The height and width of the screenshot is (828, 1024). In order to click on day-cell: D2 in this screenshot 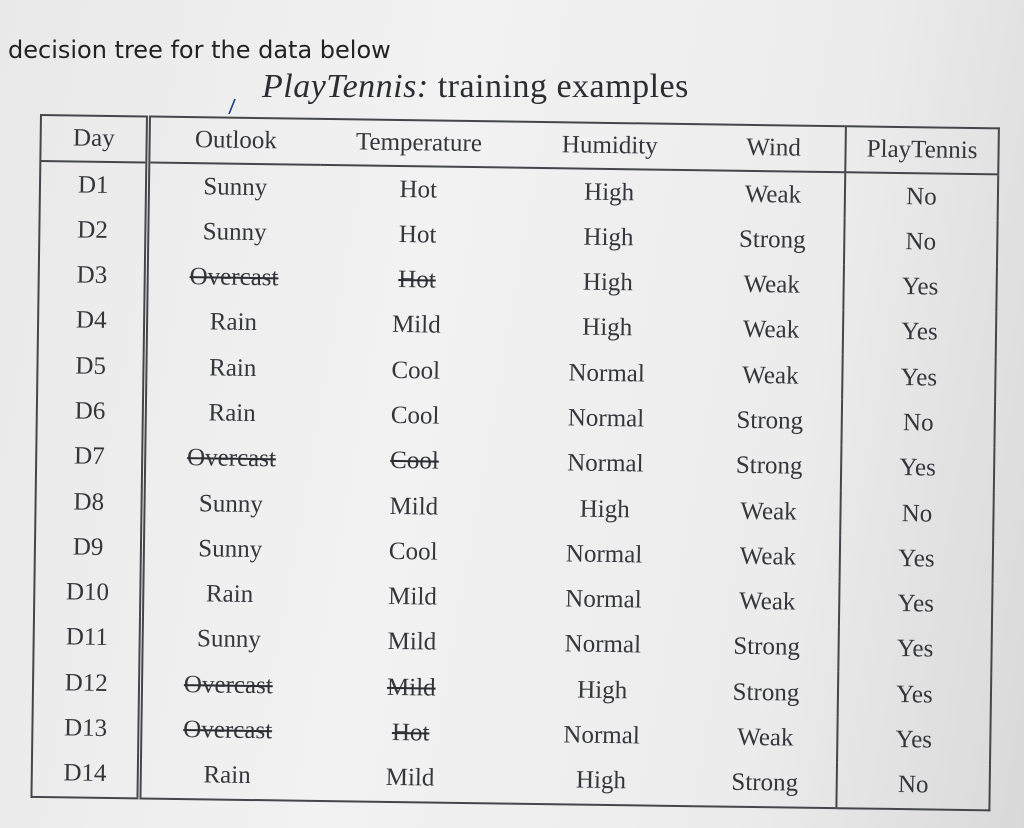, I will do `click(93, 231)`.